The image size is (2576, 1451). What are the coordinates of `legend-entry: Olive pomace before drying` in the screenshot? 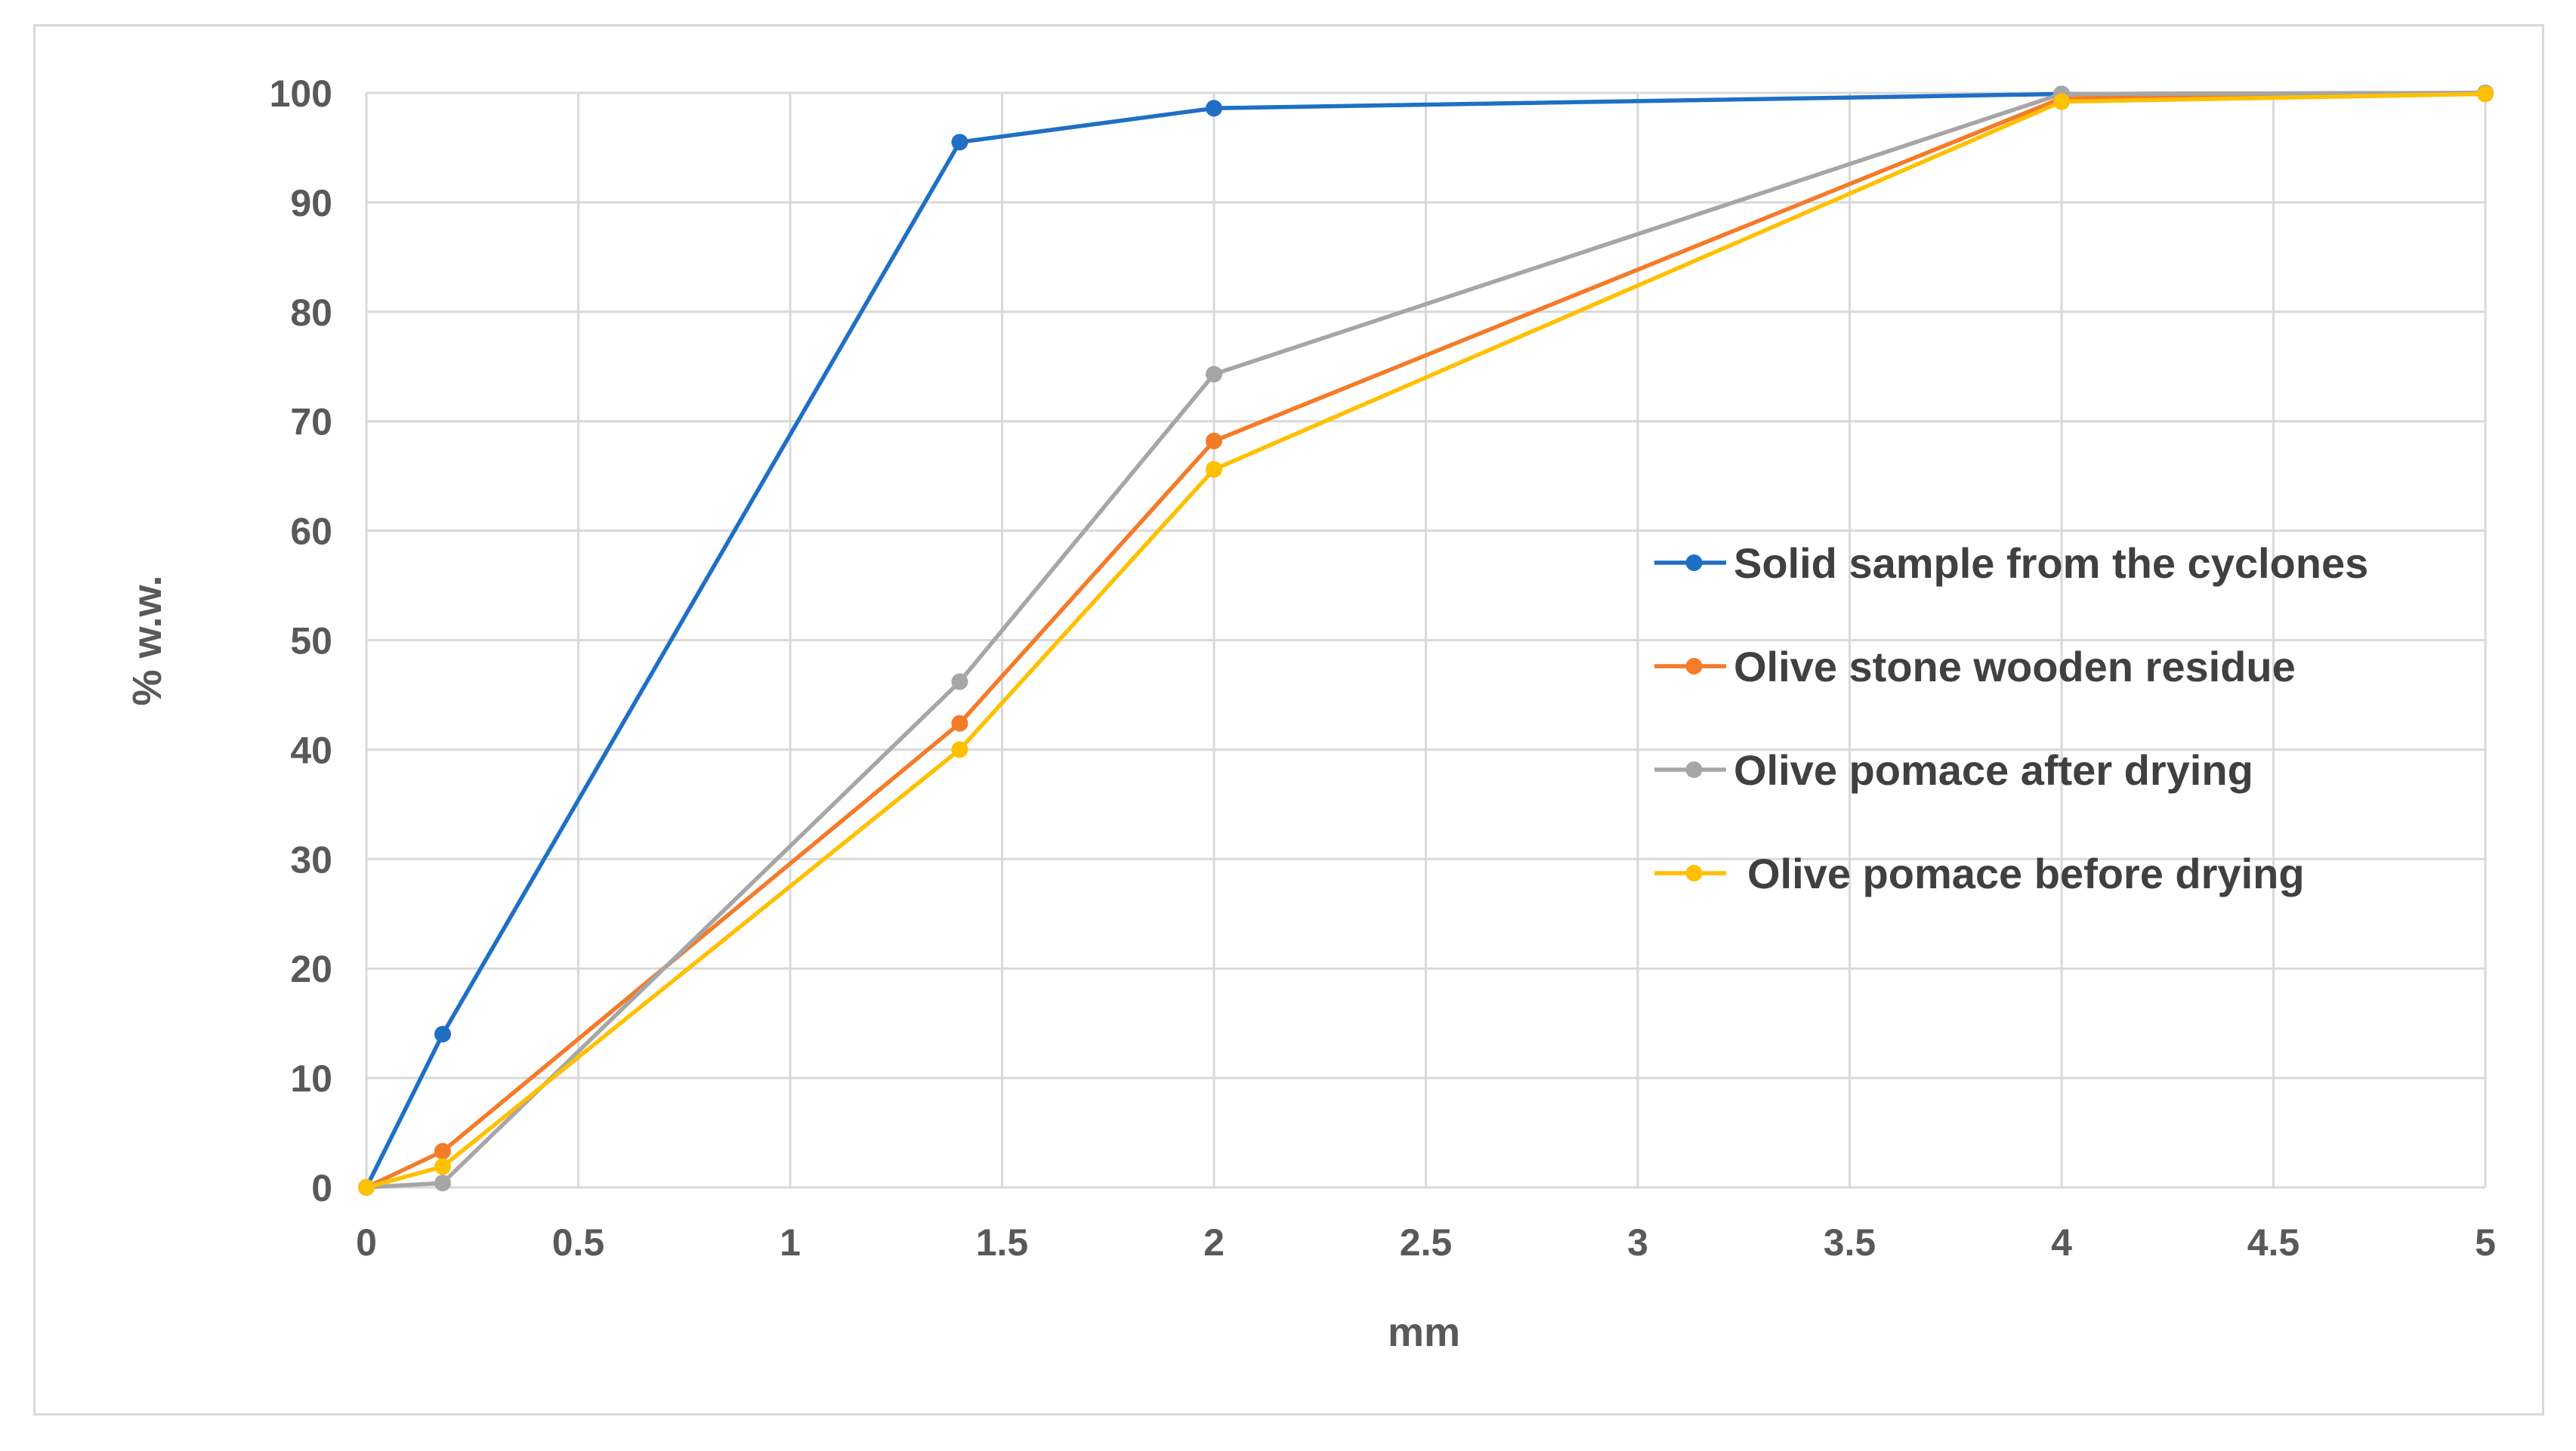 It's located at (1979, 874).